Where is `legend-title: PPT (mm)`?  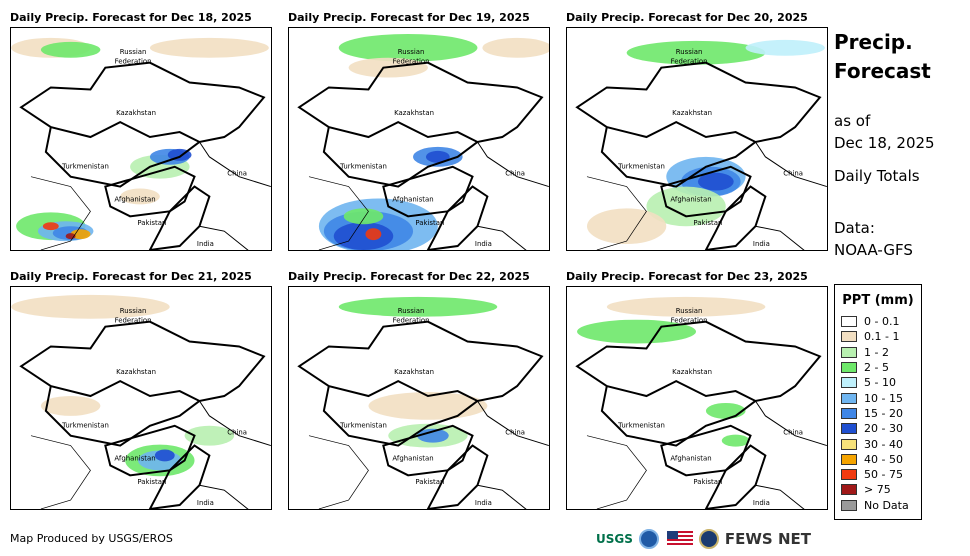
legend-title: PPT (mm) is located at coordinates (878, 300).